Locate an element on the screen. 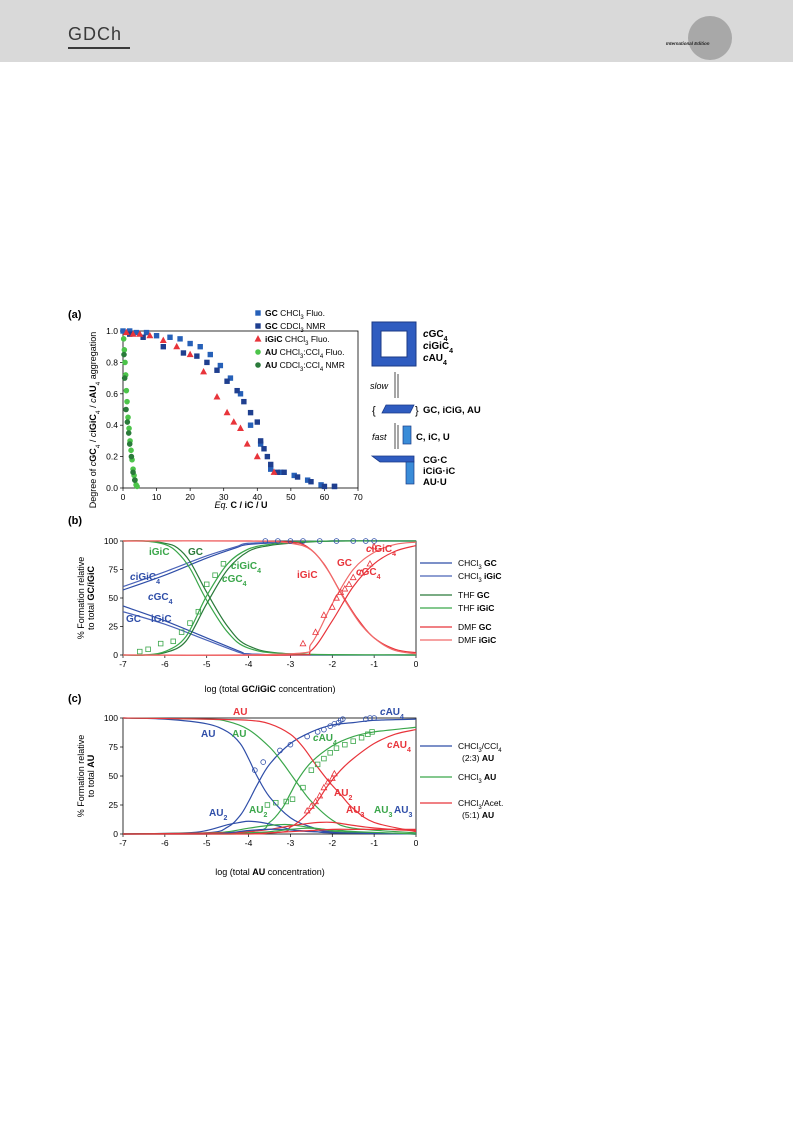  chart-b-ticks: -7 -6 -5 -4 -3 -2 -1 0 0 25 50 75 100 is located at coordinates (261, 602).